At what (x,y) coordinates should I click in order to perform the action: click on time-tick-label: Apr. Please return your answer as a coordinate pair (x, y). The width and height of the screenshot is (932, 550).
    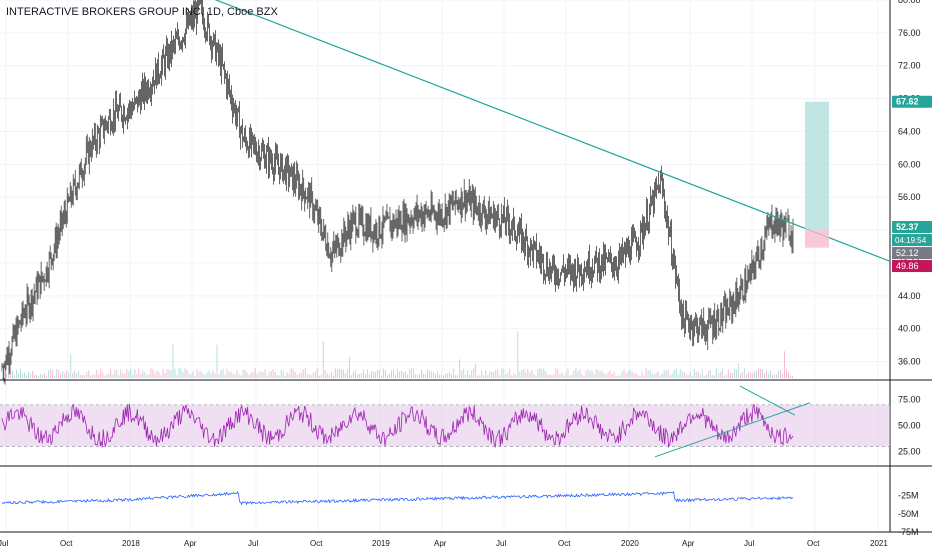
    Looking at the image, I should click on (440, 543).